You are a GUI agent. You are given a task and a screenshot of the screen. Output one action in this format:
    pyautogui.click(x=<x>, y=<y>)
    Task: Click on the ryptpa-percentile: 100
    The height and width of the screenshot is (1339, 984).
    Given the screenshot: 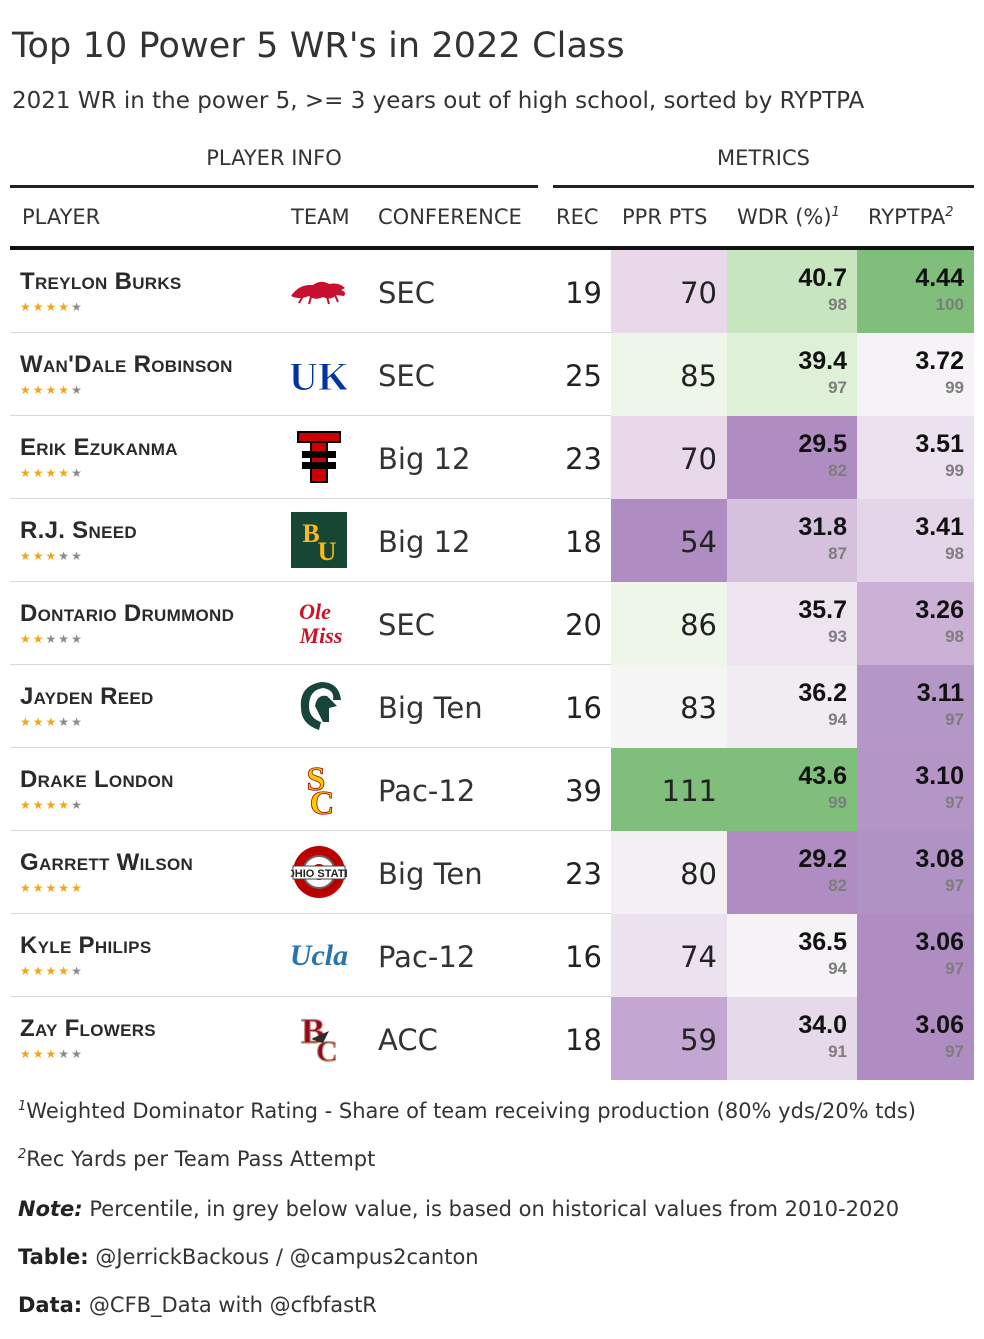 What is the action you would take?
    pyautogui.click(x=949, y=304)
    